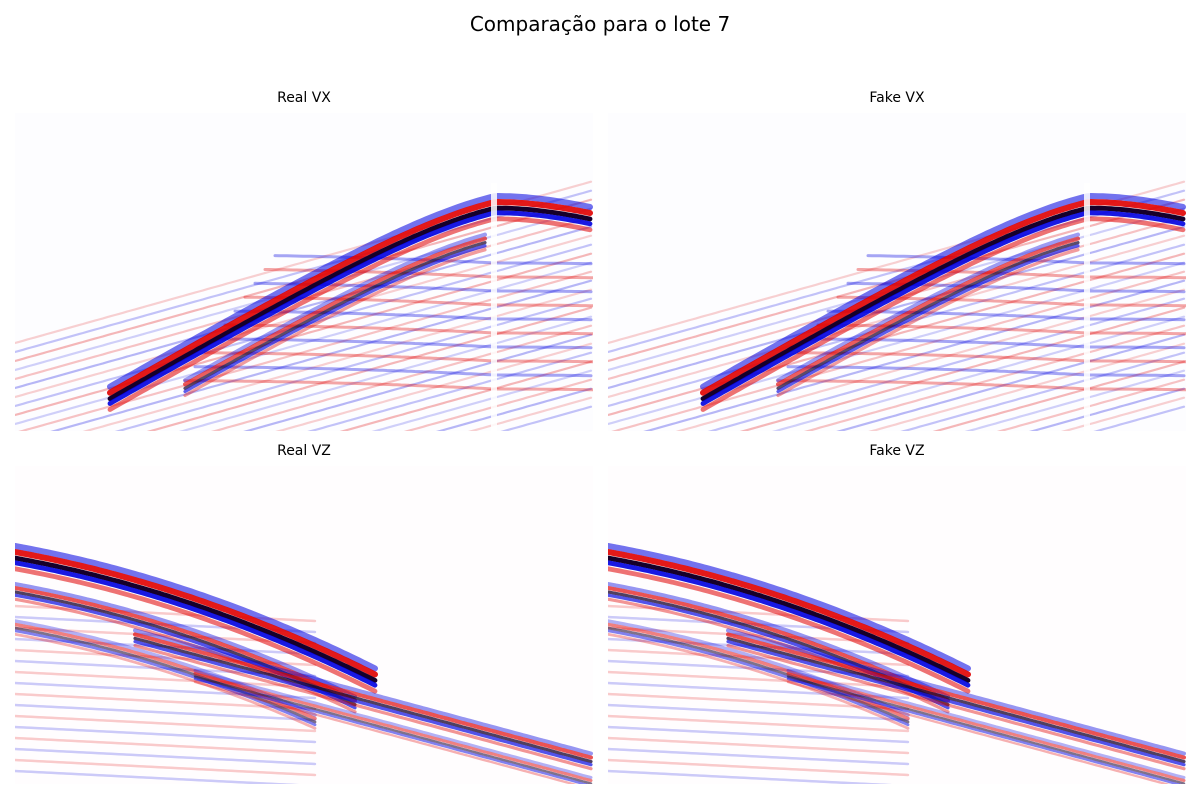 The width and height of the screenshot is (1200, 800). I want to click on figure-title: Comparação para o lote 7, so click(600, 24).